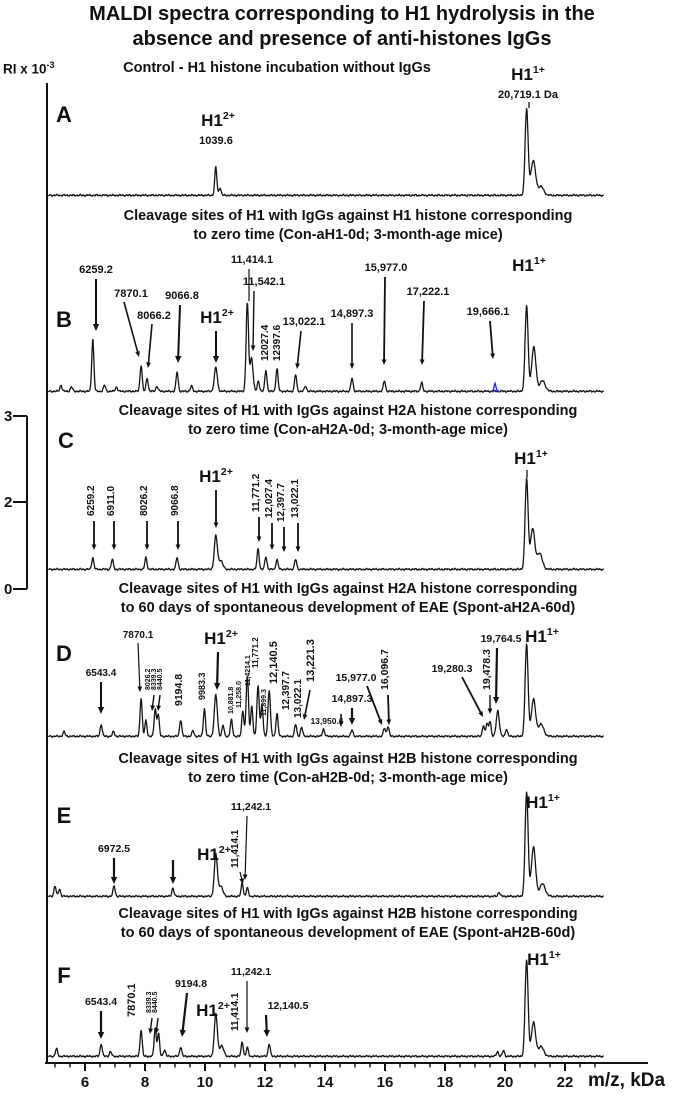  Describe the element at coordinates (8, 589) in the screenshot. I see `y-scale-tick-label: 0` at that location.